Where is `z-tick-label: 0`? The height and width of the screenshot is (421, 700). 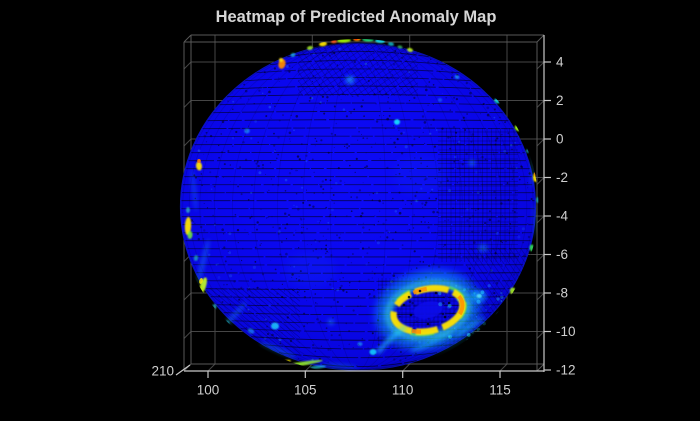
z-tick-label: 0 is located at coordinates (560, 139).